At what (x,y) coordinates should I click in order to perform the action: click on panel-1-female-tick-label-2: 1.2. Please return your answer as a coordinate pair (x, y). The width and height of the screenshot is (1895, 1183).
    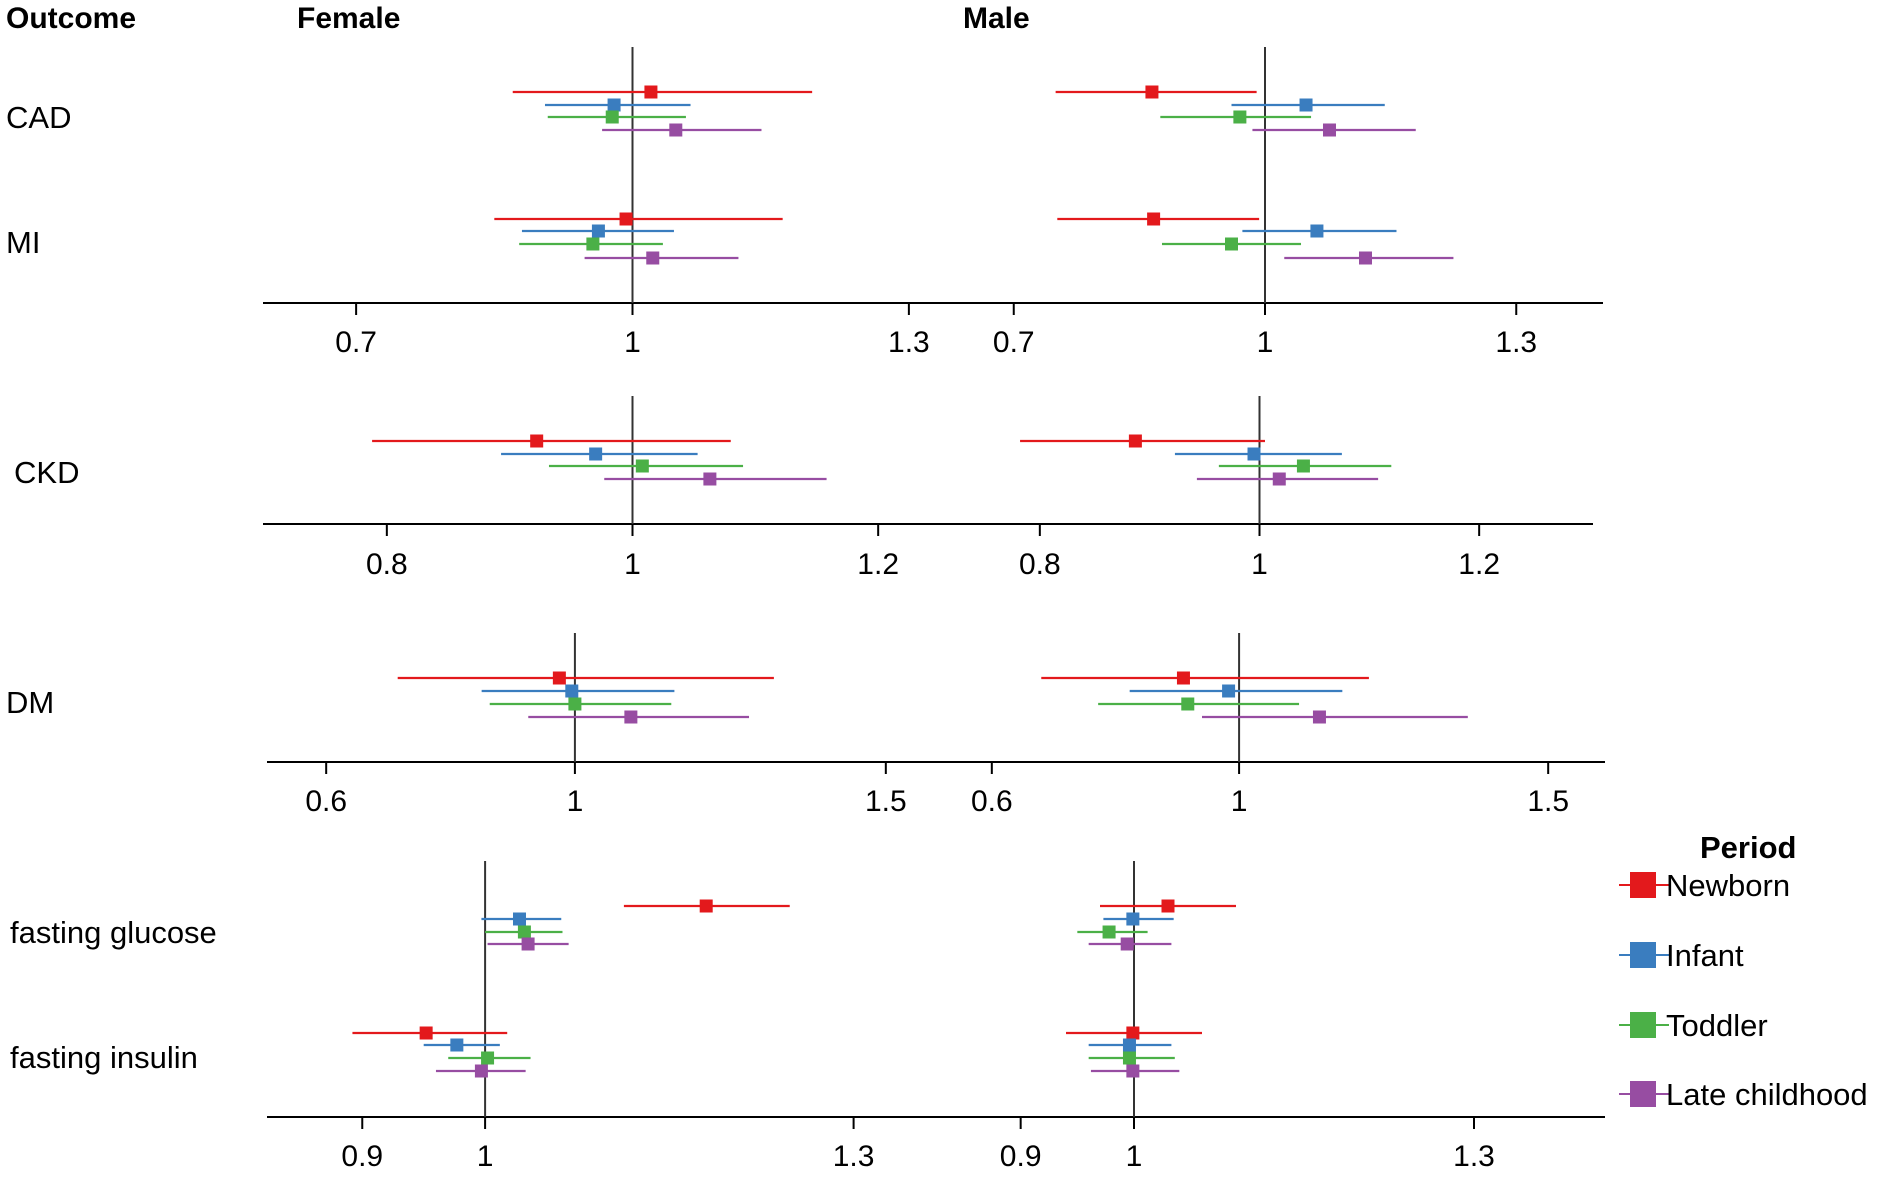
    Looking at the image, I should click on (878, 564).